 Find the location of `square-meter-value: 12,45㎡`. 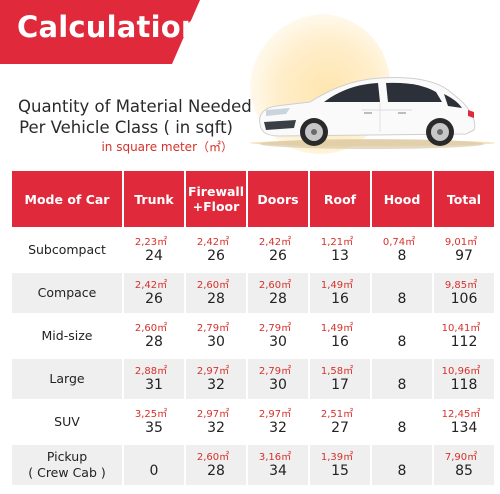

square-meter-value: 12,45㎡ is located at coordinates (461, 414).